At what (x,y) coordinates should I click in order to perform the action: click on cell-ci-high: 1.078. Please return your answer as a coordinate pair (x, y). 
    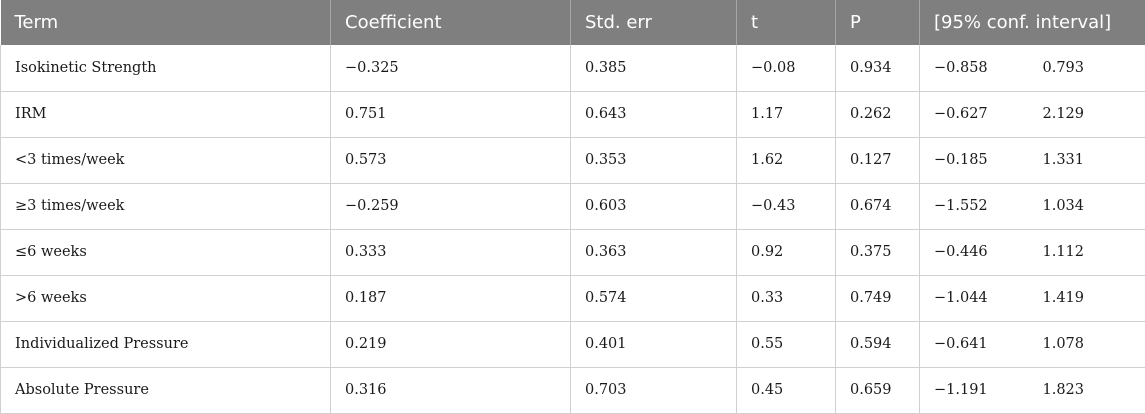
    Looking at the image, I should click on (1090, 344).